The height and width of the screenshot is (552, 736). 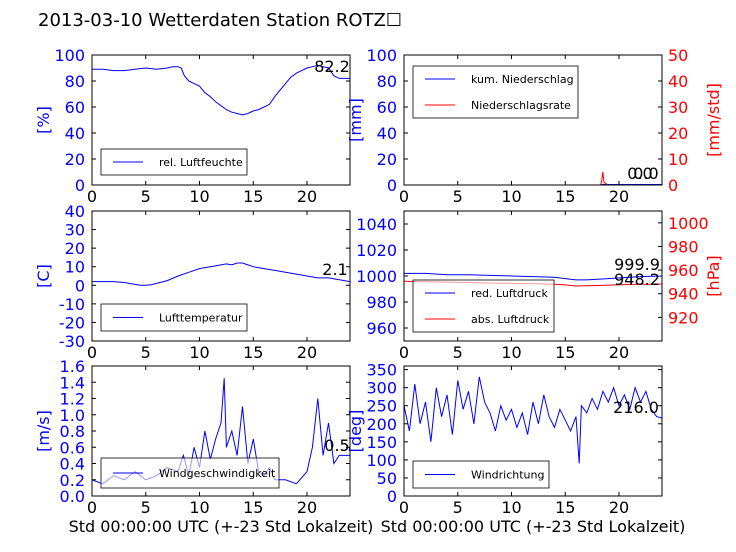 What do you see at coordinates (381, 302) in the screenshot?
I see `y-tick-label: 980` at bounding box center [381, 302].